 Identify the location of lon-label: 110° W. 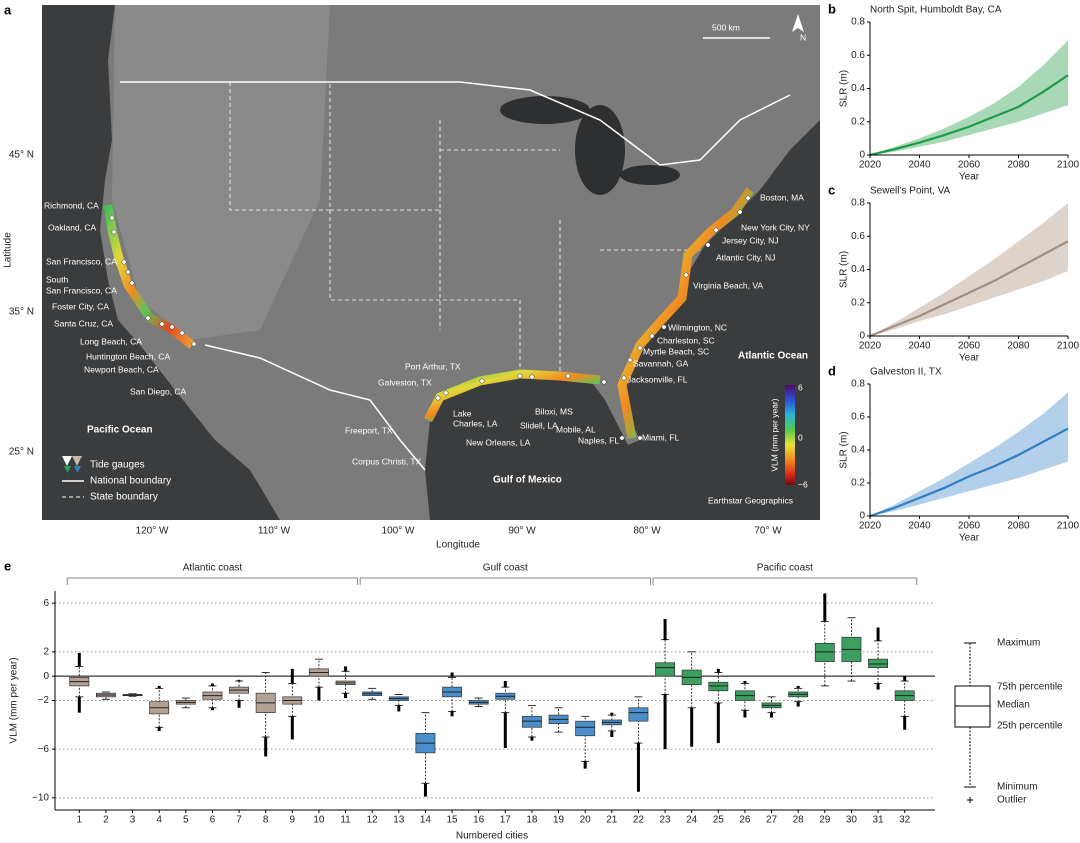
(274, 531).